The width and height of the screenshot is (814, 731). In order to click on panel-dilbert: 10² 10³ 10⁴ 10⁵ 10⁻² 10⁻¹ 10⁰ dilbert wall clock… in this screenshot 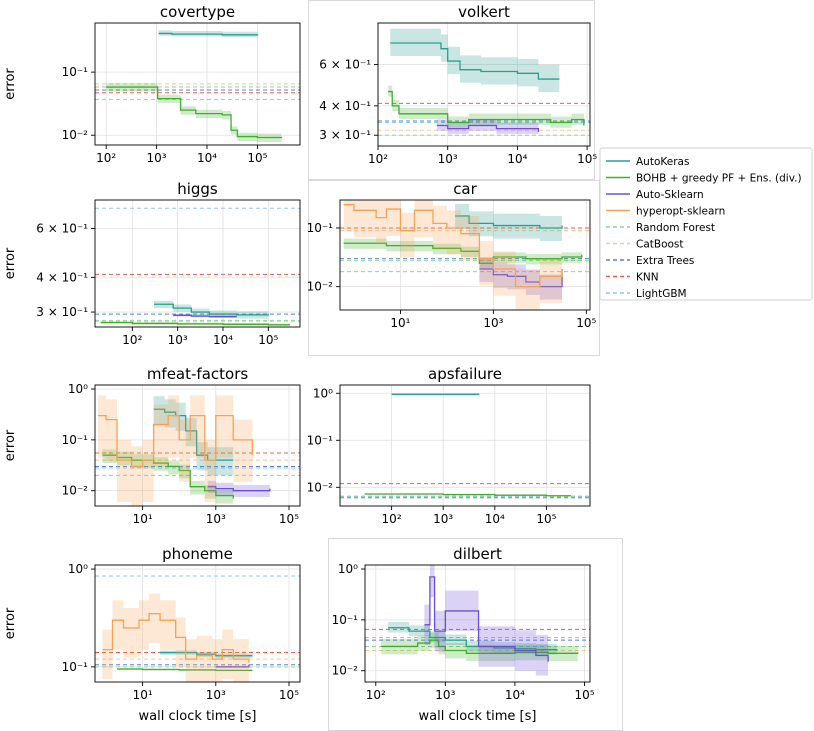, I will do `click(475, 634)`.